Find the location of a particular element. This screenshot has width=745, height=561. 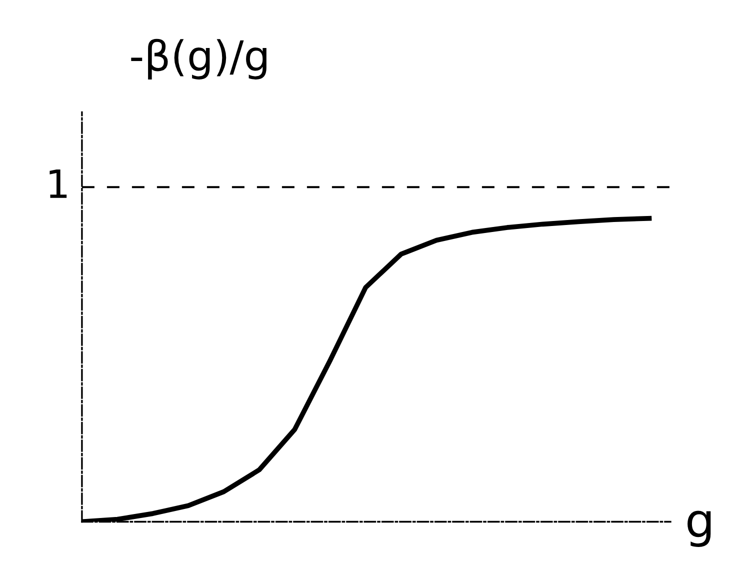

y-axis-title: -β(g)/g is located at coordinates (198, 59).